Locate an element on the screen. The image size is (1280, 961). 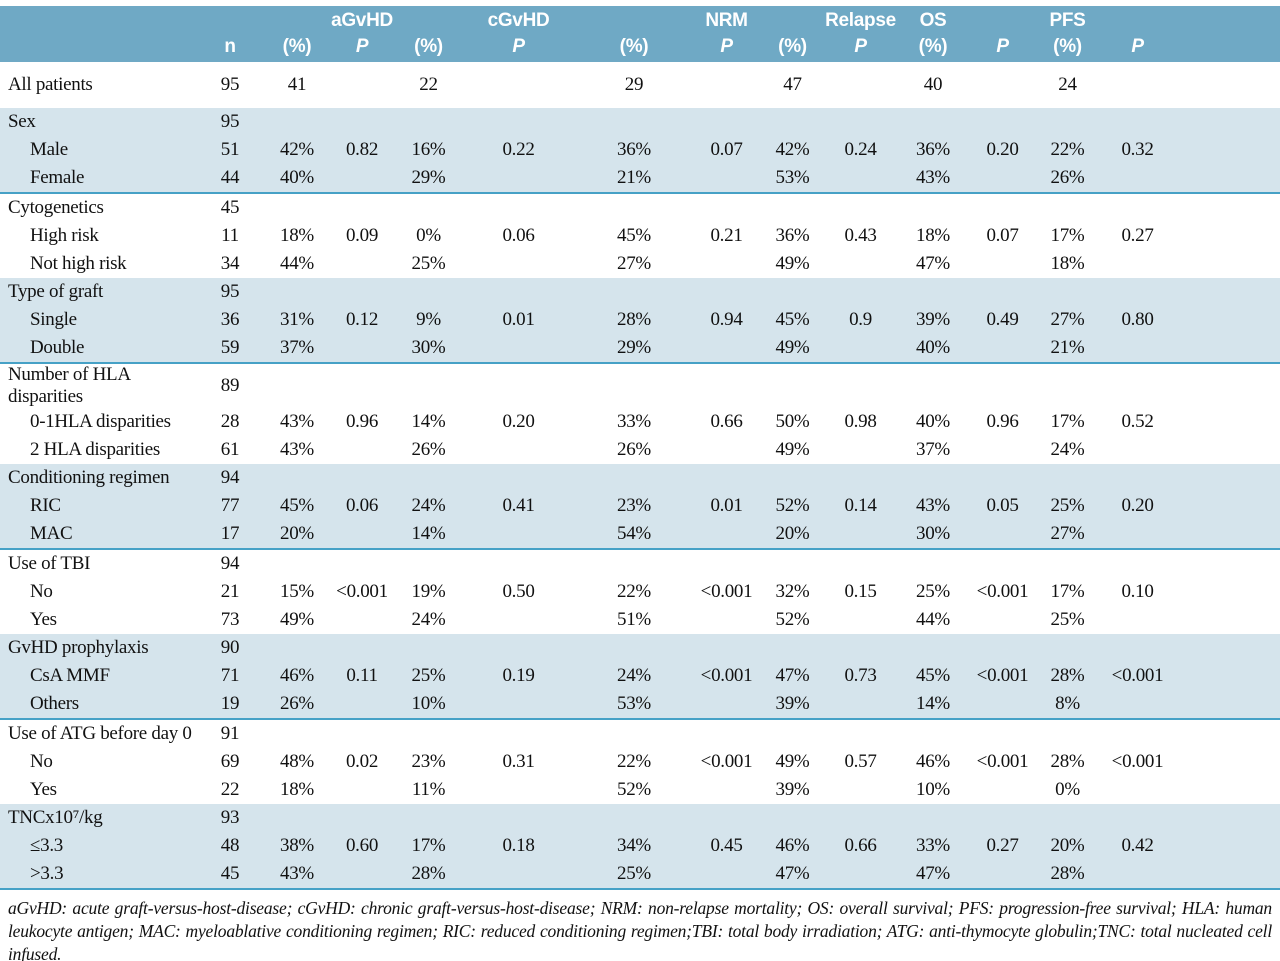
cell-value: 23% is located at coordinates (428, 762).